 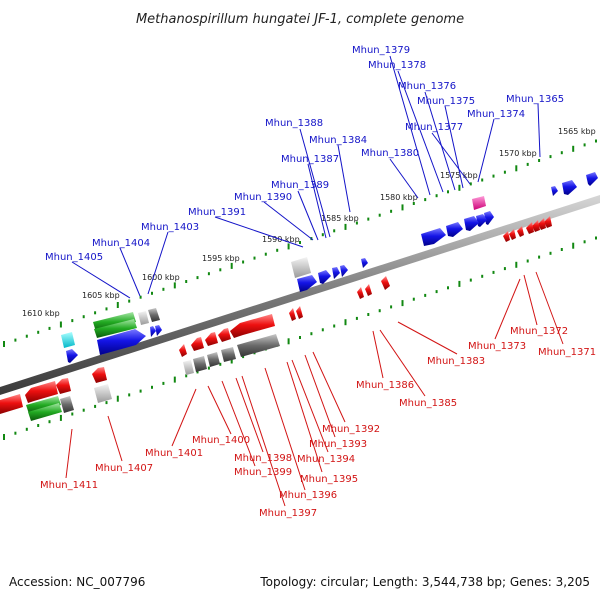 I want to click on gene-label: Mhun_1383, so click(x=456, y=361).